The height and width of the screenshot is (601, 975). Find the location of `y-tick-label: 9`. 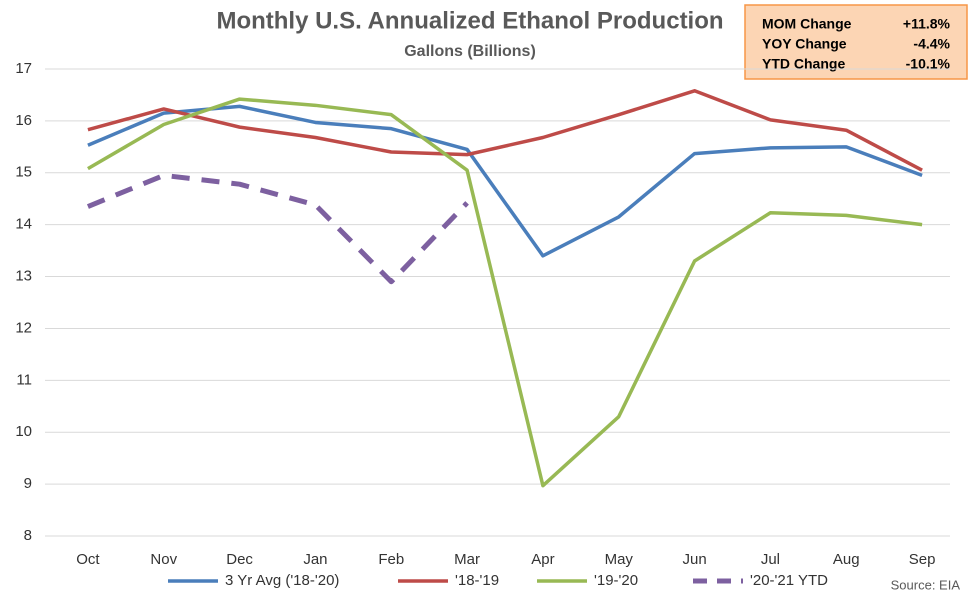

y-tick-label: 9 is located at coordinates (28, 483).